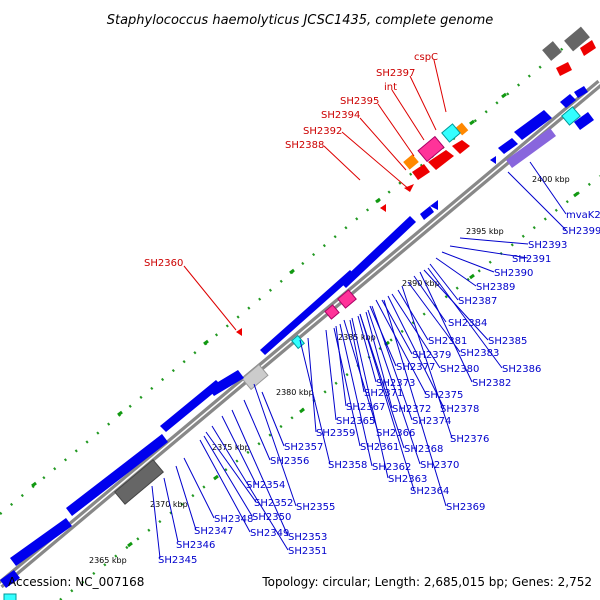 This screenshot has width=600, height=600. Describe the element at coordinates (213, 531) in the screenshot. I see `gene-label-sh2347: SH2347` at that location.